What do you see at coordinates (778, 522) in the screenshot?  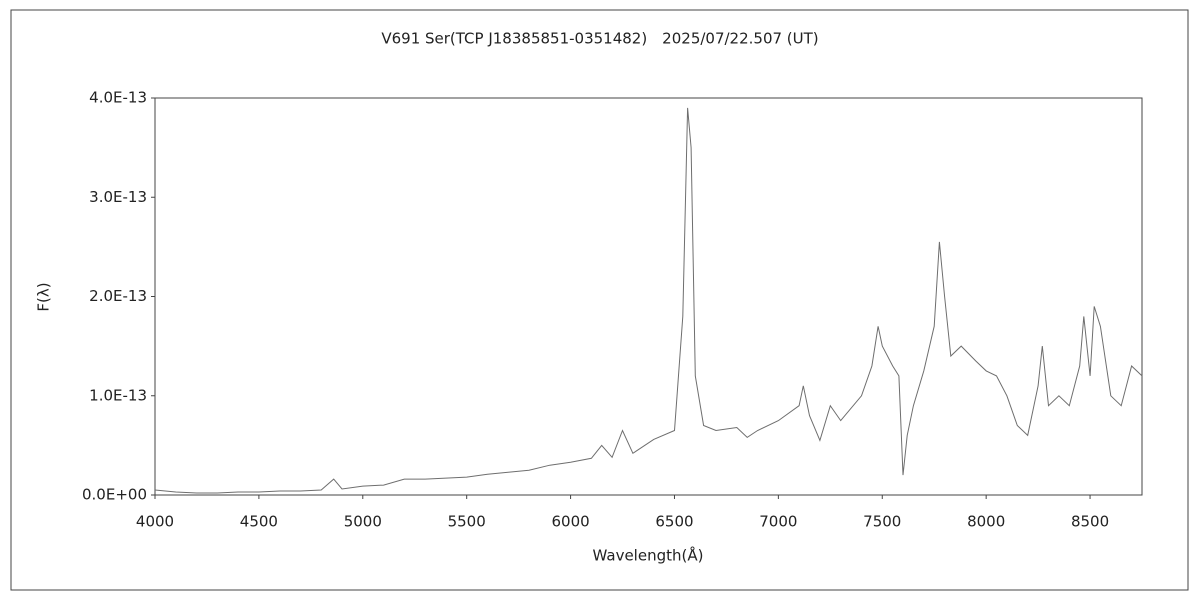 I see `x-tick-label: 7000` at bounding box center [778, 522].